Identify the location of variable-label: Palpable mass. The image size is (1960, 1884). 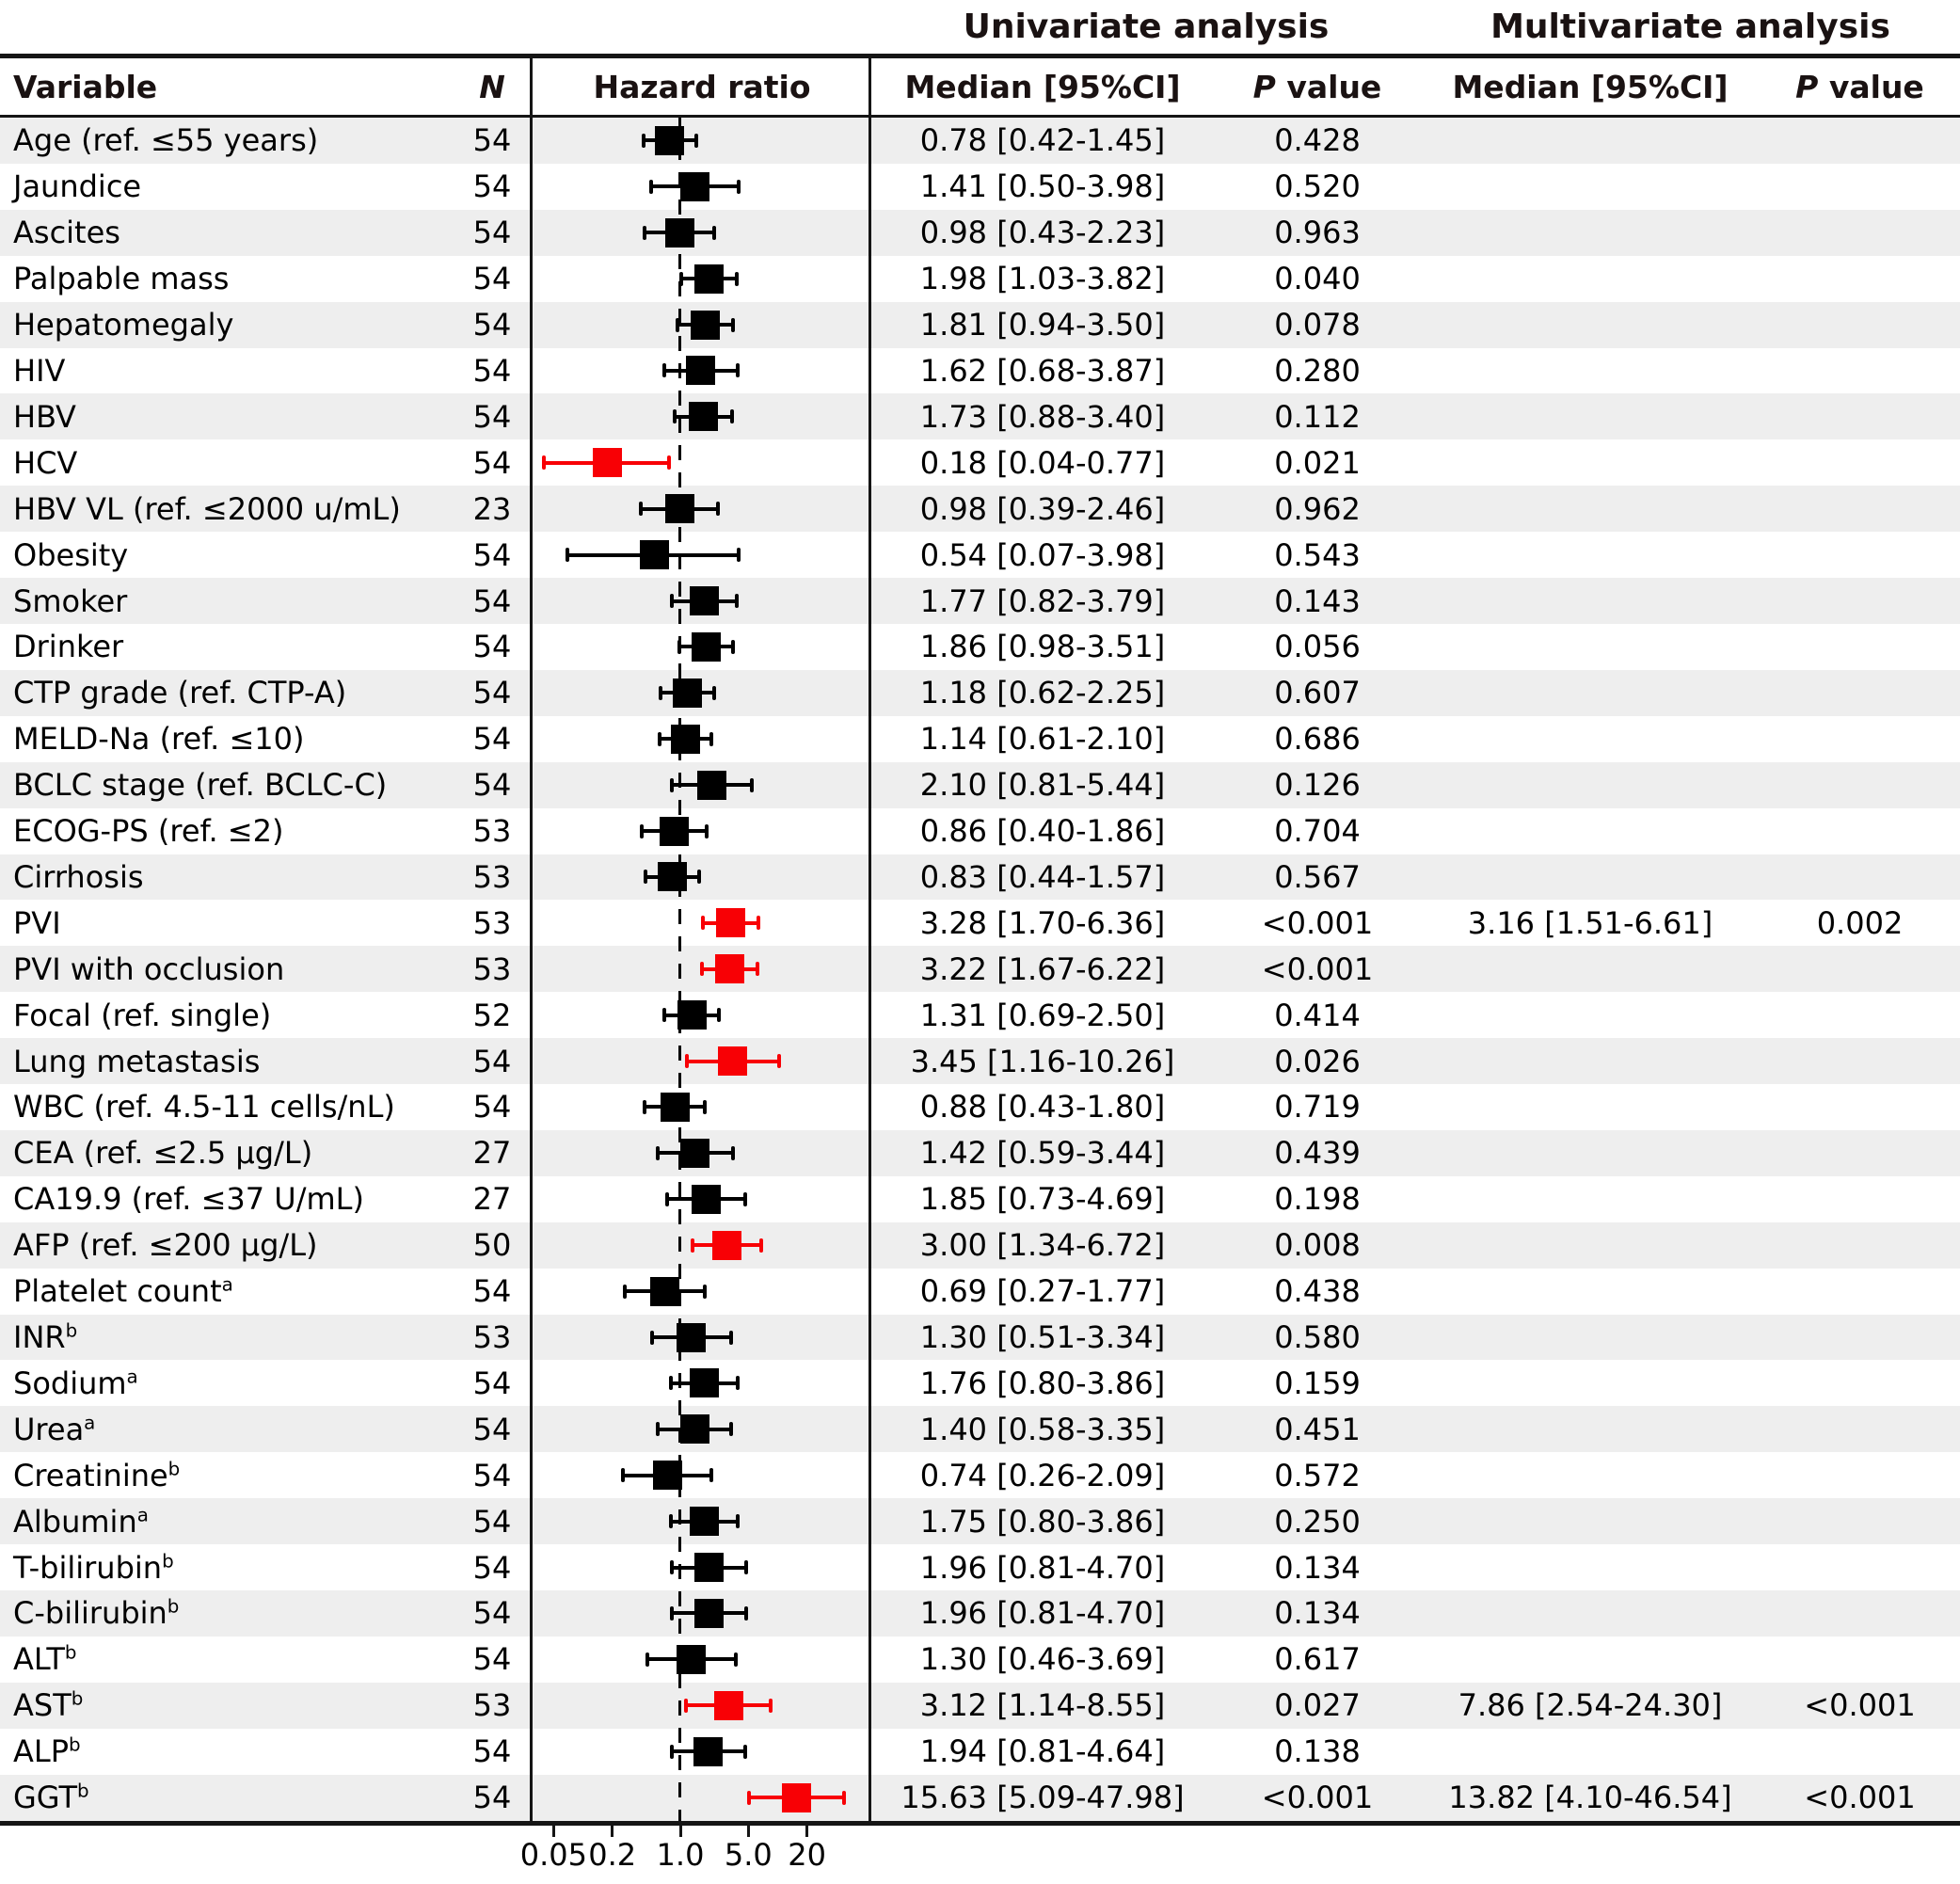
(121, 279).